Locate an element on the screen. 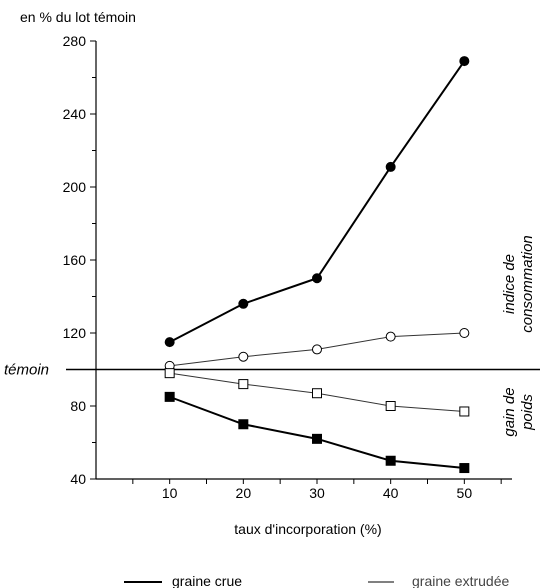  y-tick-label: 40 is located at coordinates (78, 479).